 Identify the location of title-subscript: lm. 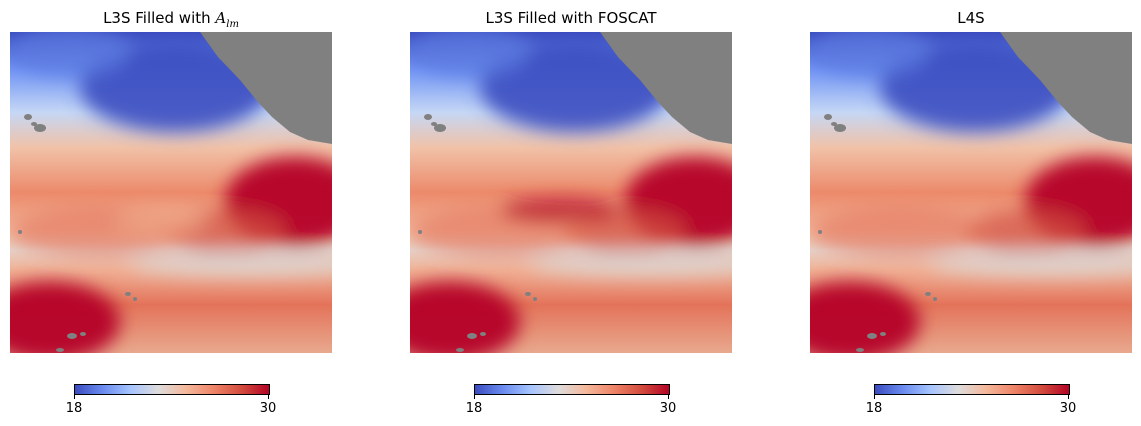
(232, 24).